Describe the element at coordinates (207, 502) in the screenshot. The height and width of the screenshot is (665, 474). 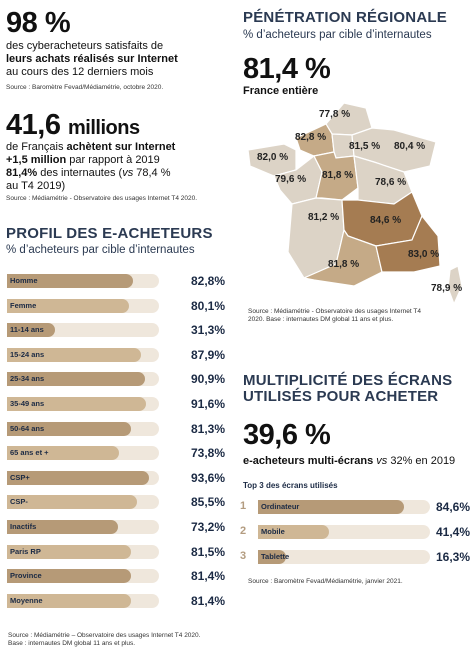
I see `bar-value-label: 85,5%` at that location.